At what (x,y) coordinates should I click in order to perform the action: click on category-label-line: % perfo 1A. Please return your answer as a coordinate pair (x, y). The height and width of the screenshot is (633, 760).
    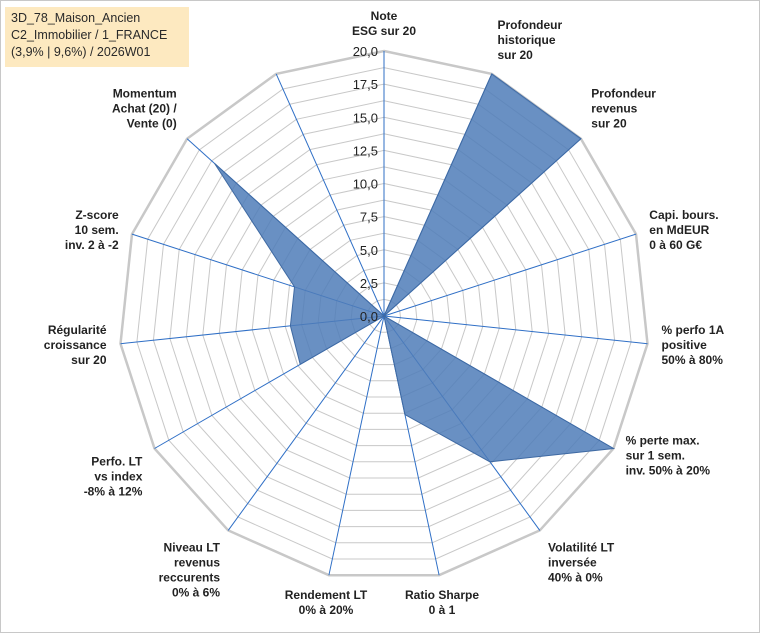
    Looking at the image, I should click on (693, 330).